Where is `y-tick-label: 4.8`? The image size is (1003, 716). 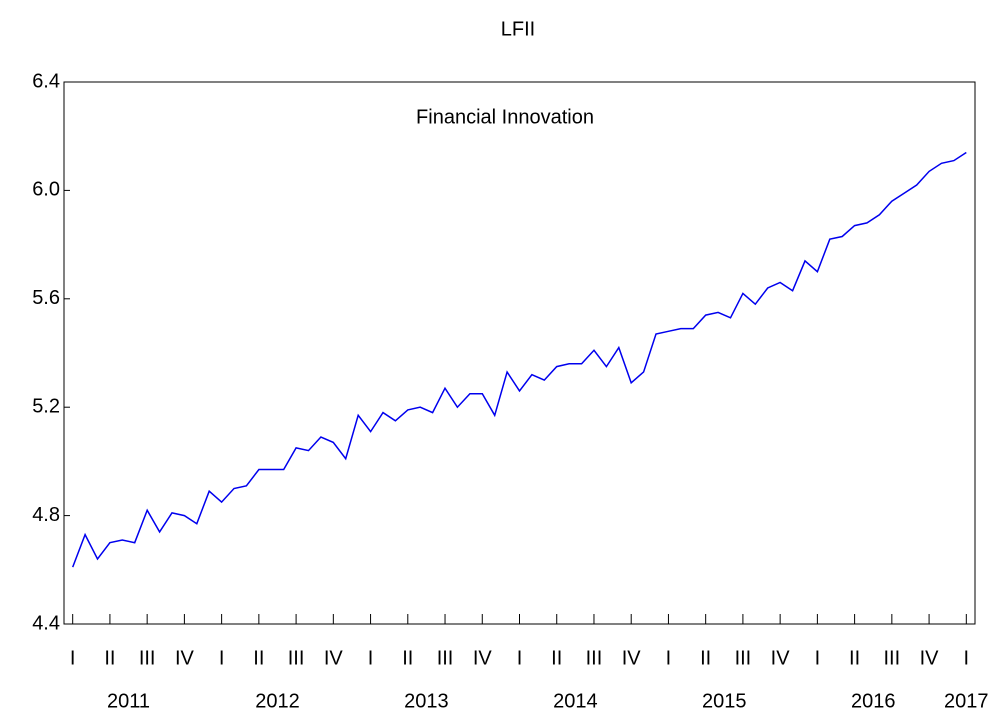
y-tick-label: 4.8 is located at coordinates (46, 515).